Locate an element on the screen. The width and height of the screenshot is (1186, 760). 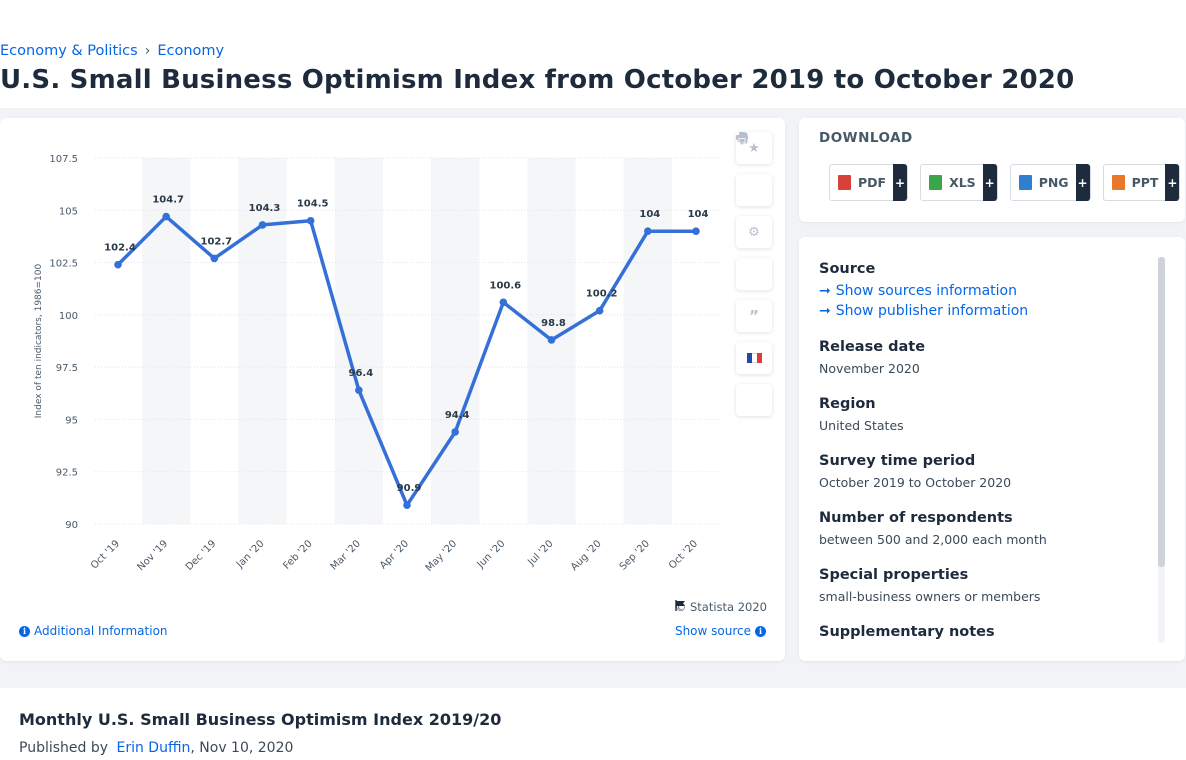
x-tick-label: Jul '20 is located at coordinates (540, 553).